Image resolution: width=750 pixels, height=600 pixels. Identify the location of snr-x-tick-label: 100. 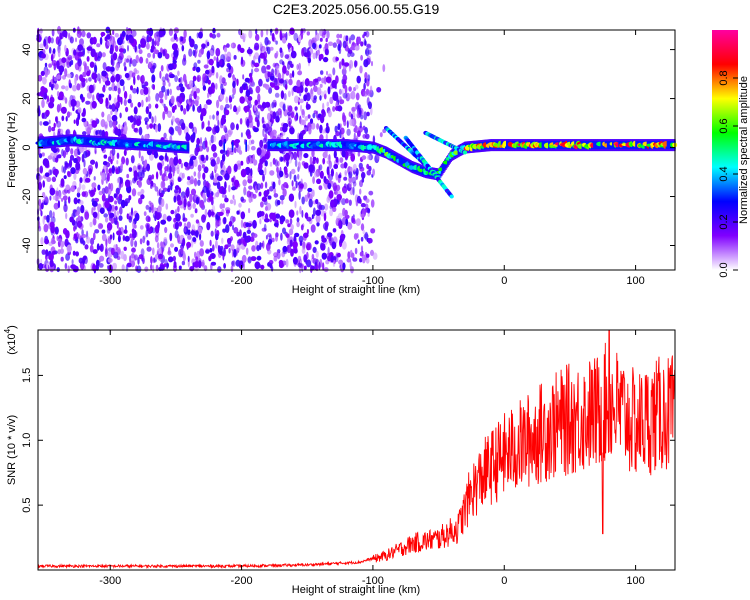
(635, 581).